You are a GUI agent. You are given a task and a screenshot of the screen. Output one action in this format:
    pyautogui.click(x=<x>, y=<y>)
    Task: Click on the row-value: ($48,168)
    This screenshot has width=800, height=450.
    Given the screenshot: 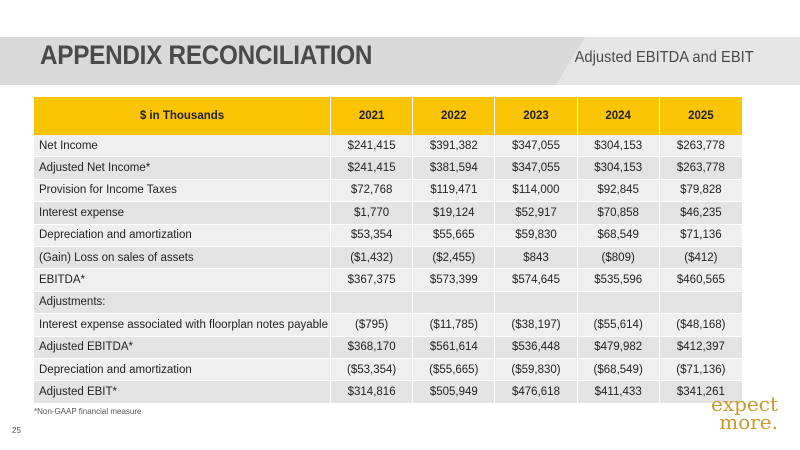 What is the action you would take?
    pyautogui.click(x=700, y=325)
    